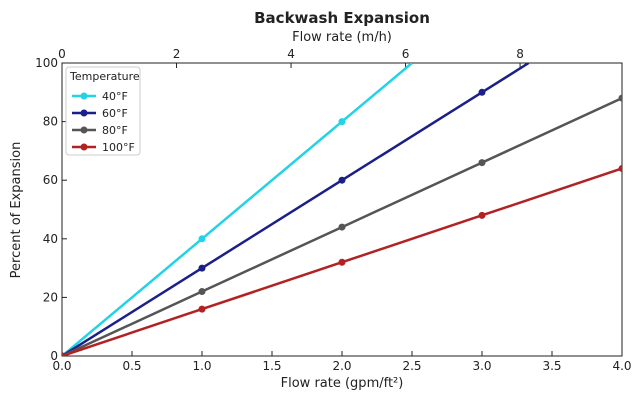 The height and width of the screenshot is (394, 632). I want to click on x-tick-label: 0.0, so click(61, 366).